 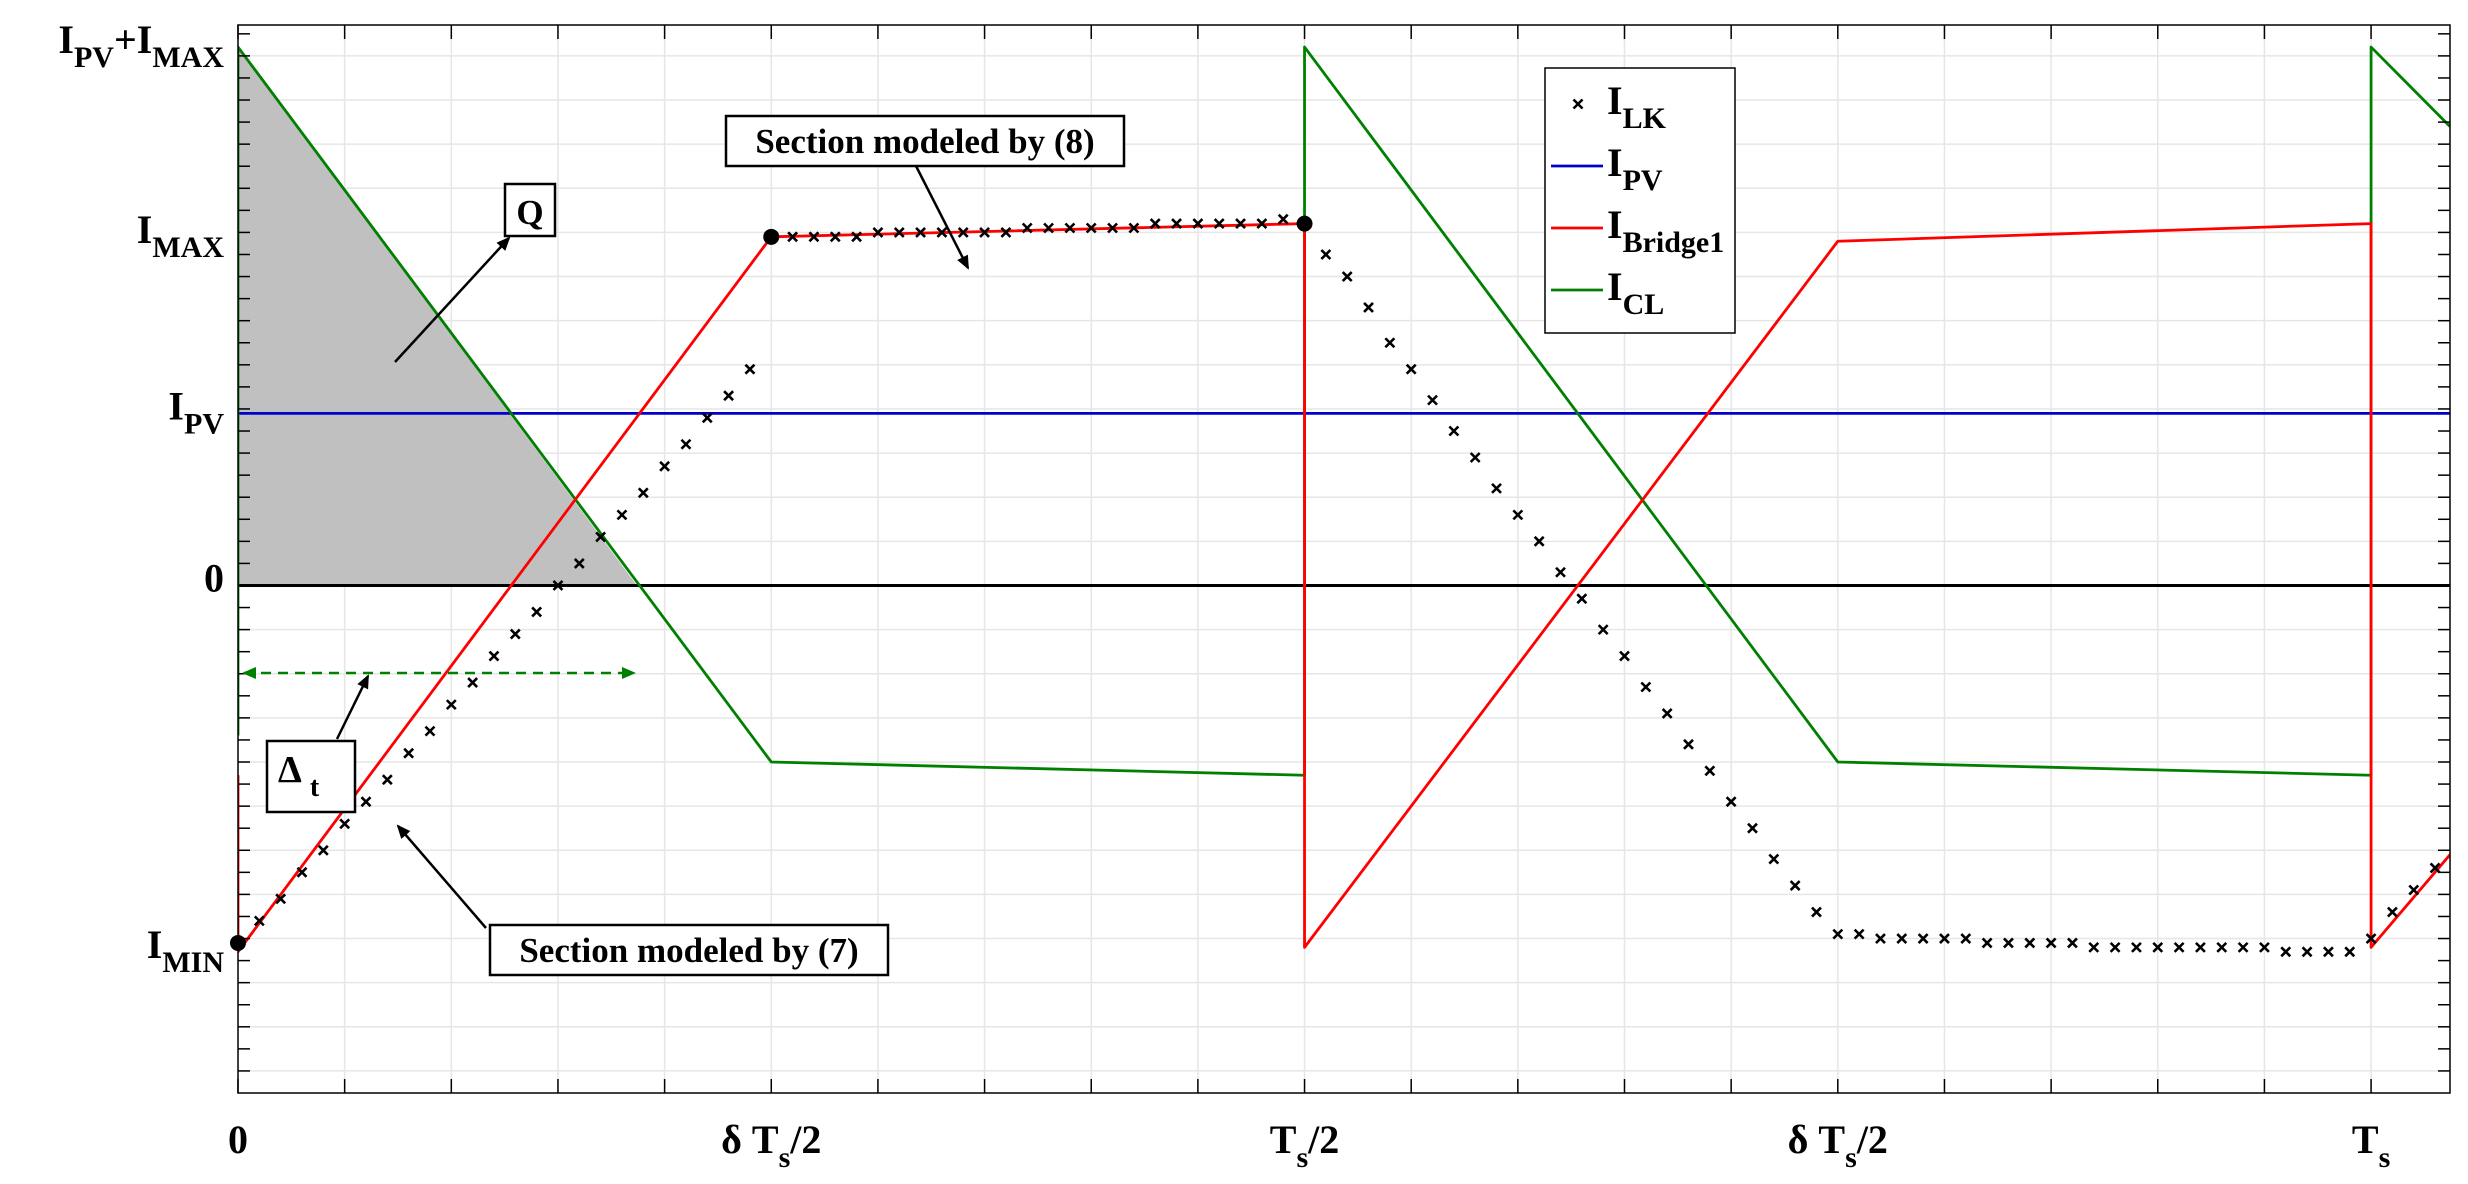 What do you see at coordinates (176, 405) in the screenshot?
I see `y-tick-label-main: I` at bounding box center [176, 405].